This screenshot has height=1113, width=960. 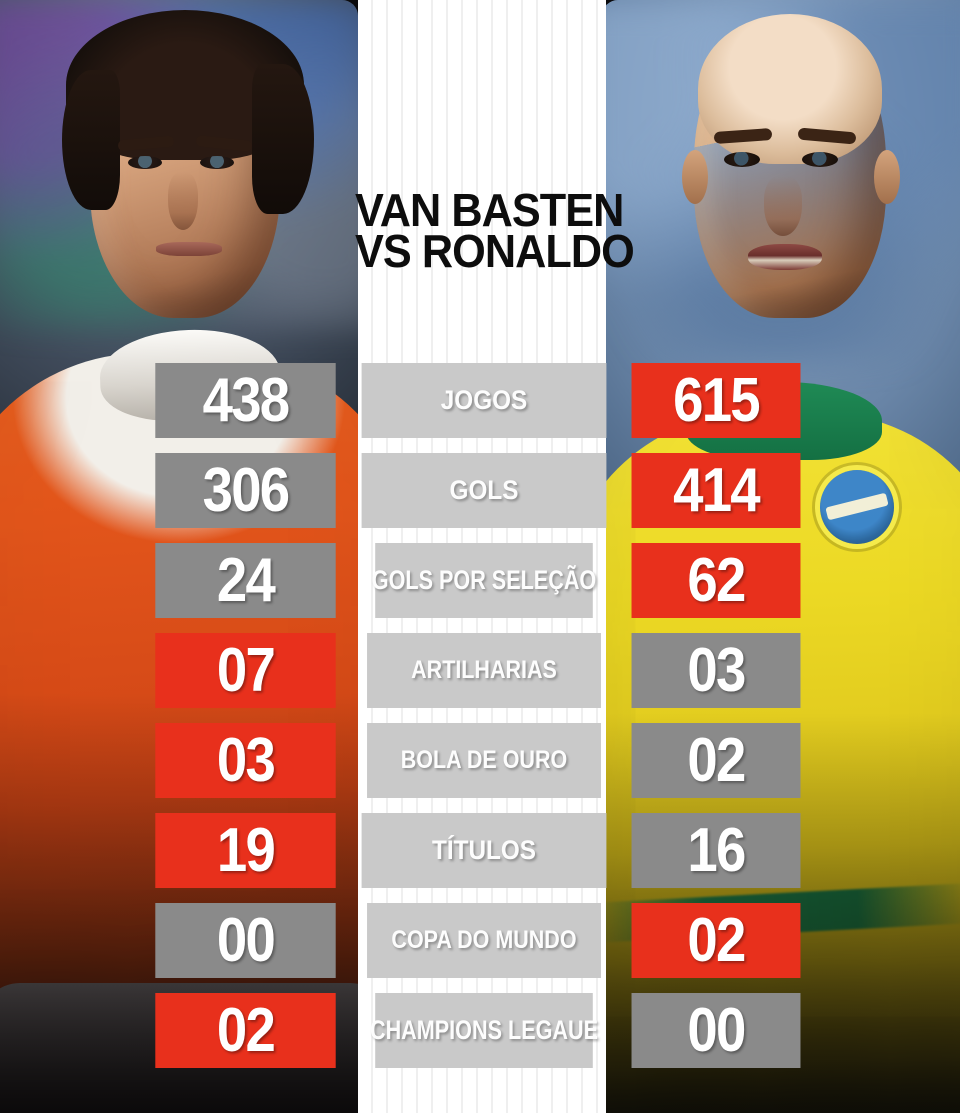 I want to click on stat-label: CHAMPIONS LEGAUE, so click(x=484, y=1030).